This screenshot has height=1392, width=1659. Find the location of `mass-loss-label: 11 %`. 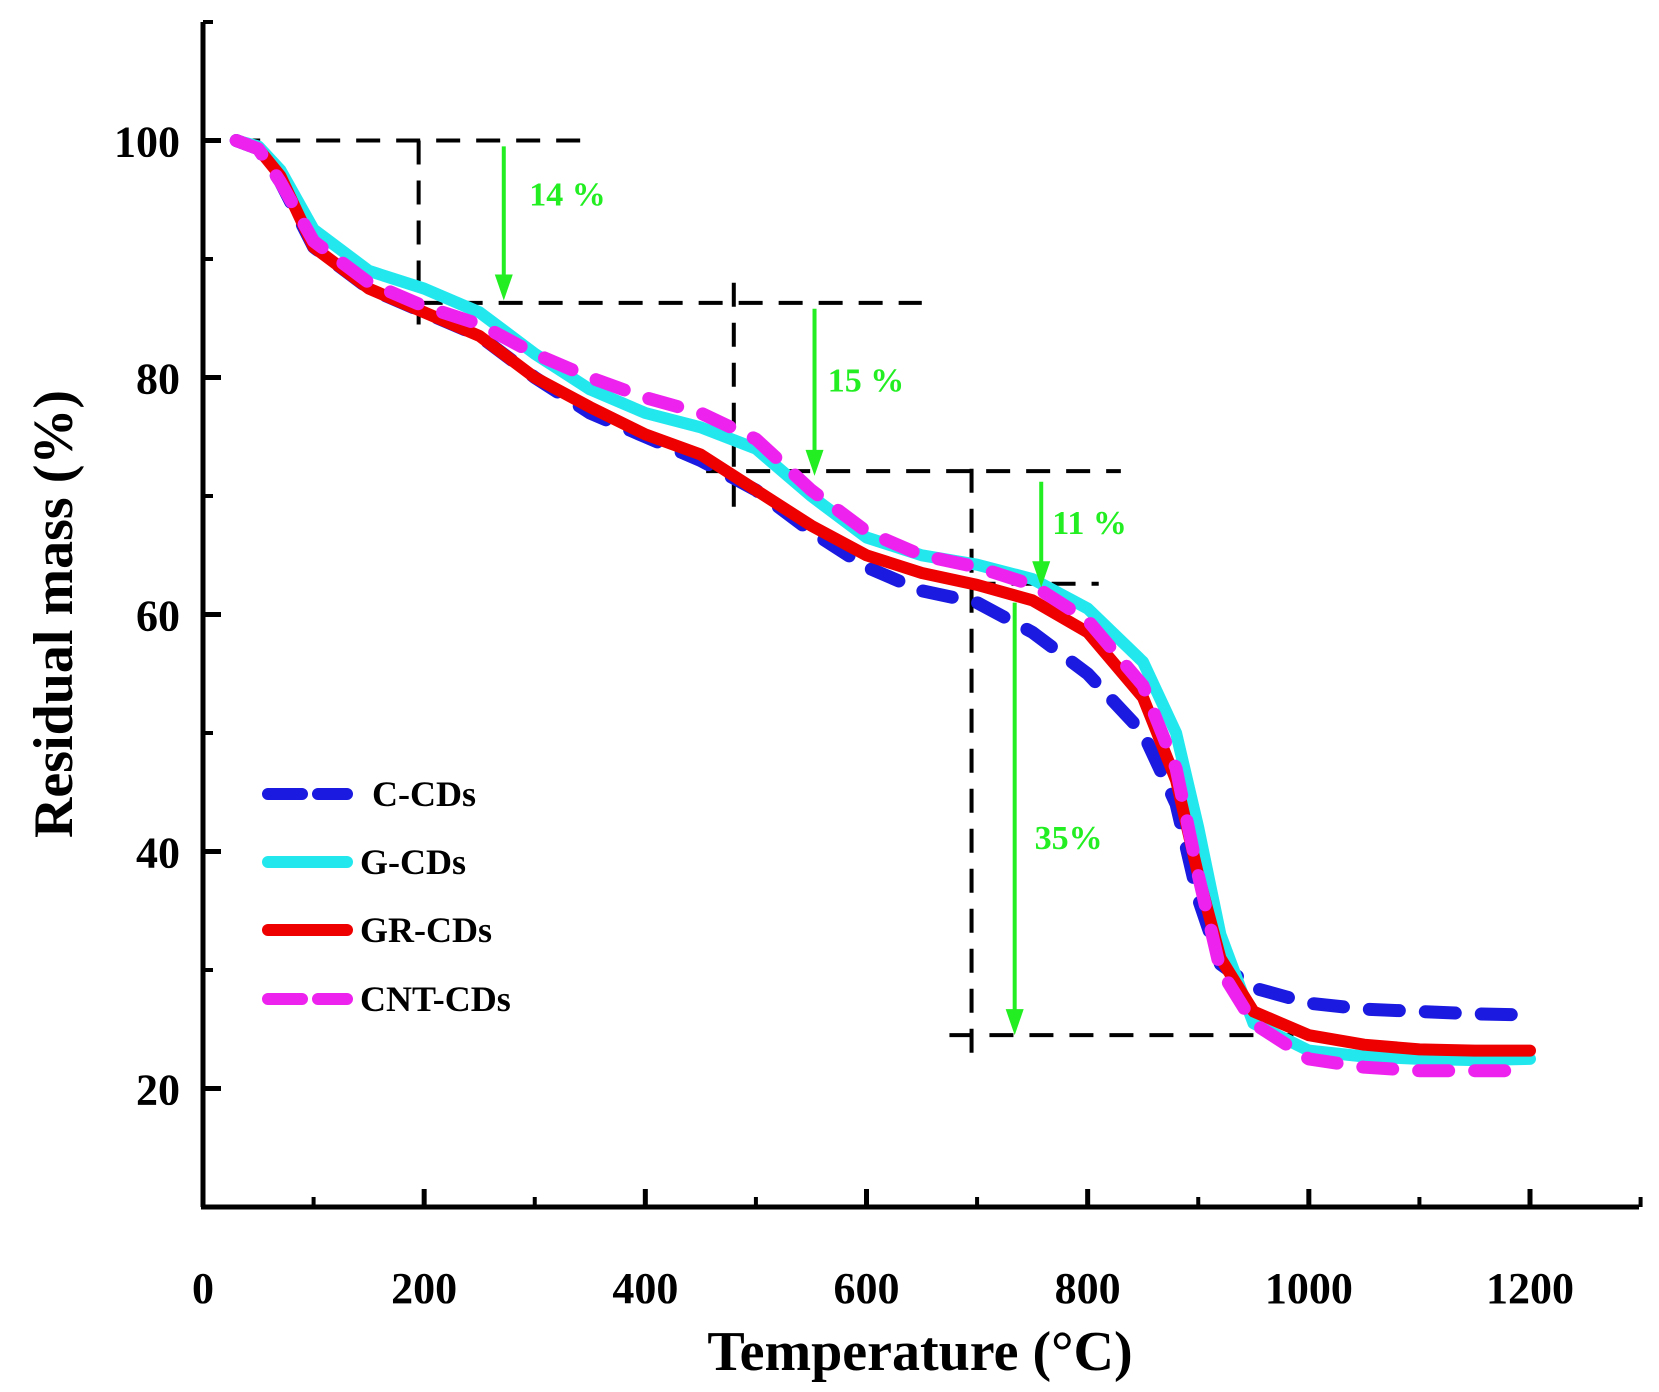

mass-loss-label: 11 % is located at coordinates (1089, 523).